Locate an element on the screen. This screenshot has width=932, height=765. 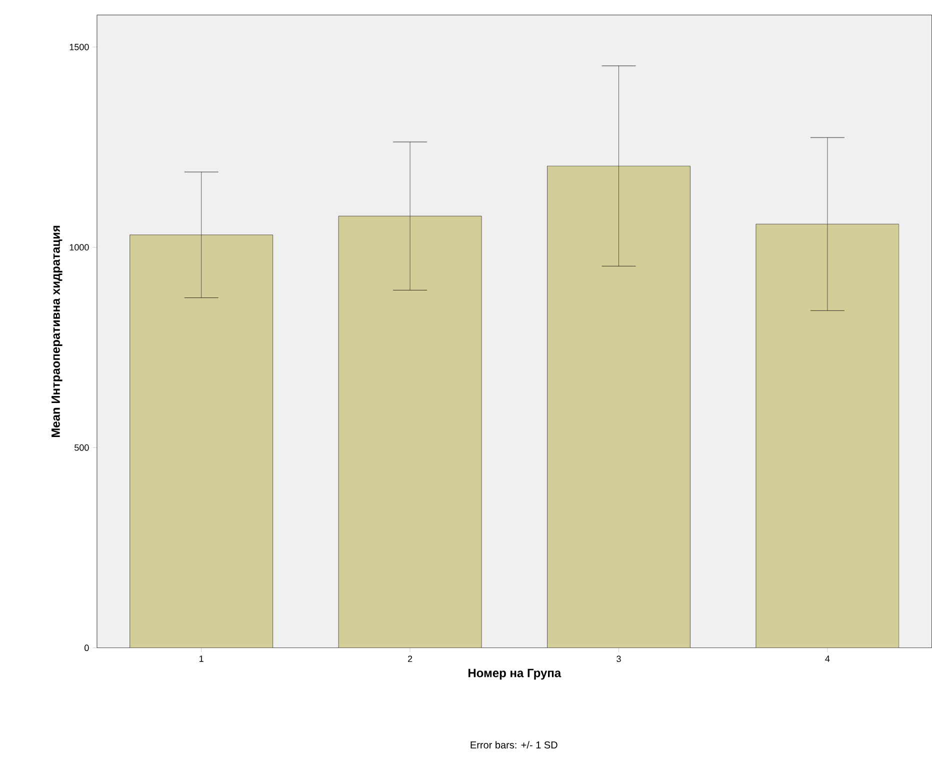
text: Error bars: +/- 1 SD is located at coordinates (514, 745).